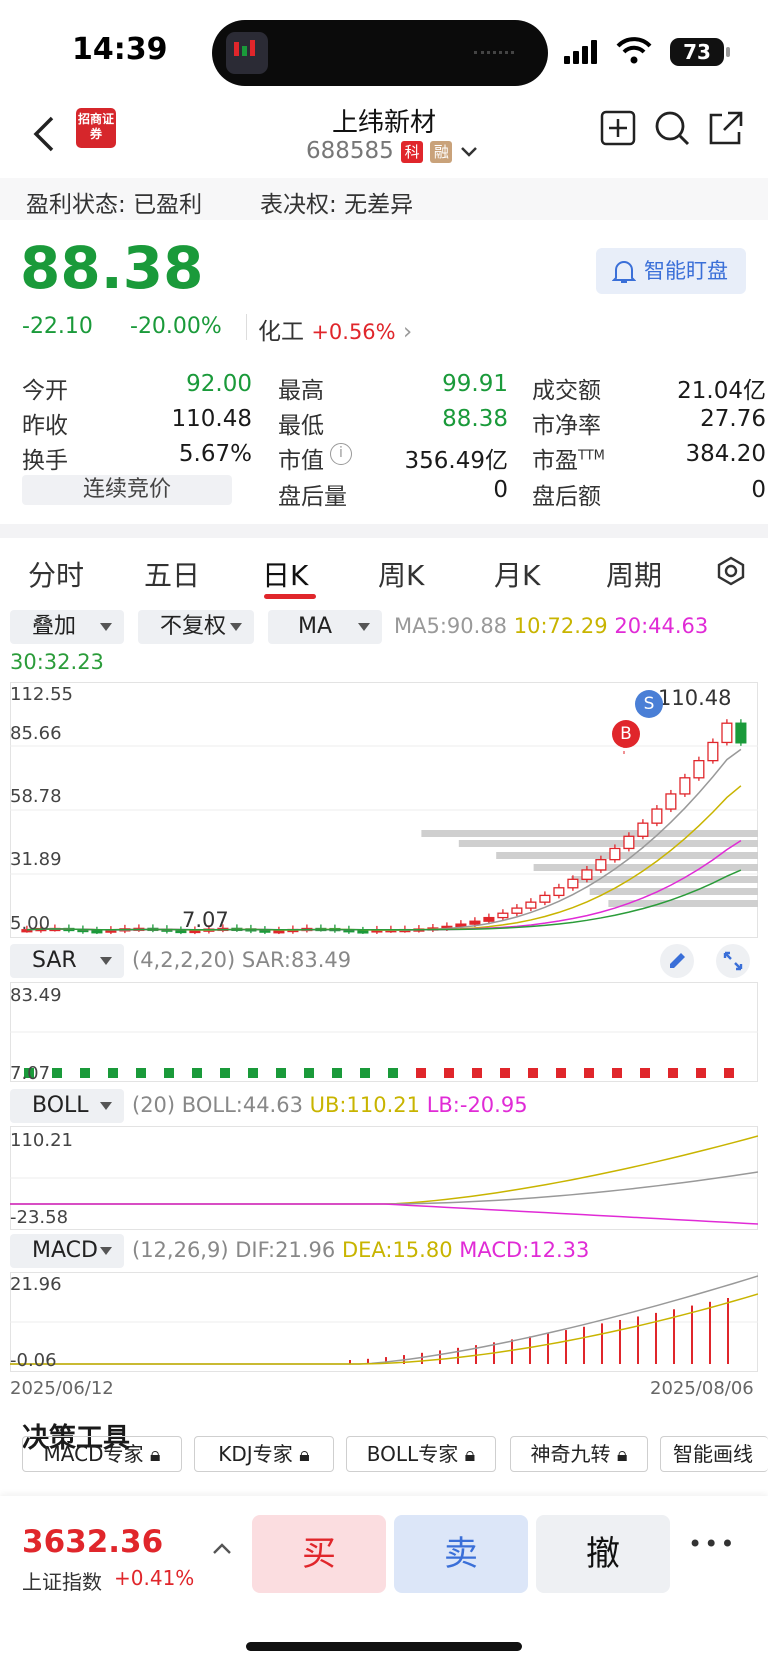  What do you see at coordinates (714, 1454) in the screenshot?
I see `tool-smart-draw: 智能画线` at bounding box center [714, 1454].